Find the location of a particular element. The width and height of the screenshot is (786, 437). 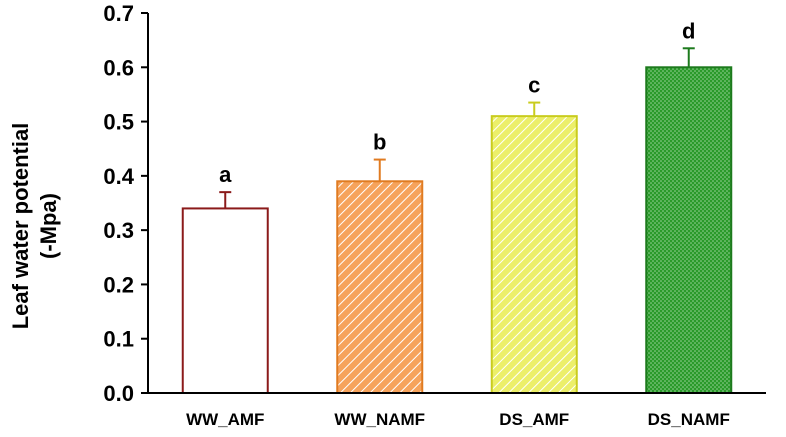

bar-ds-amf is located at coordinates (534, 255).